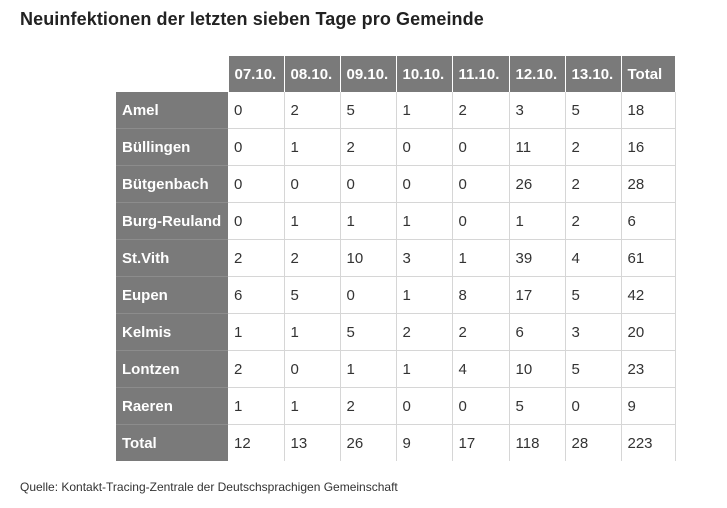  What do you see at coordinates (648, 110) in the screenshot?
I see `table-cell: 18` at bounding box center [648, 110].